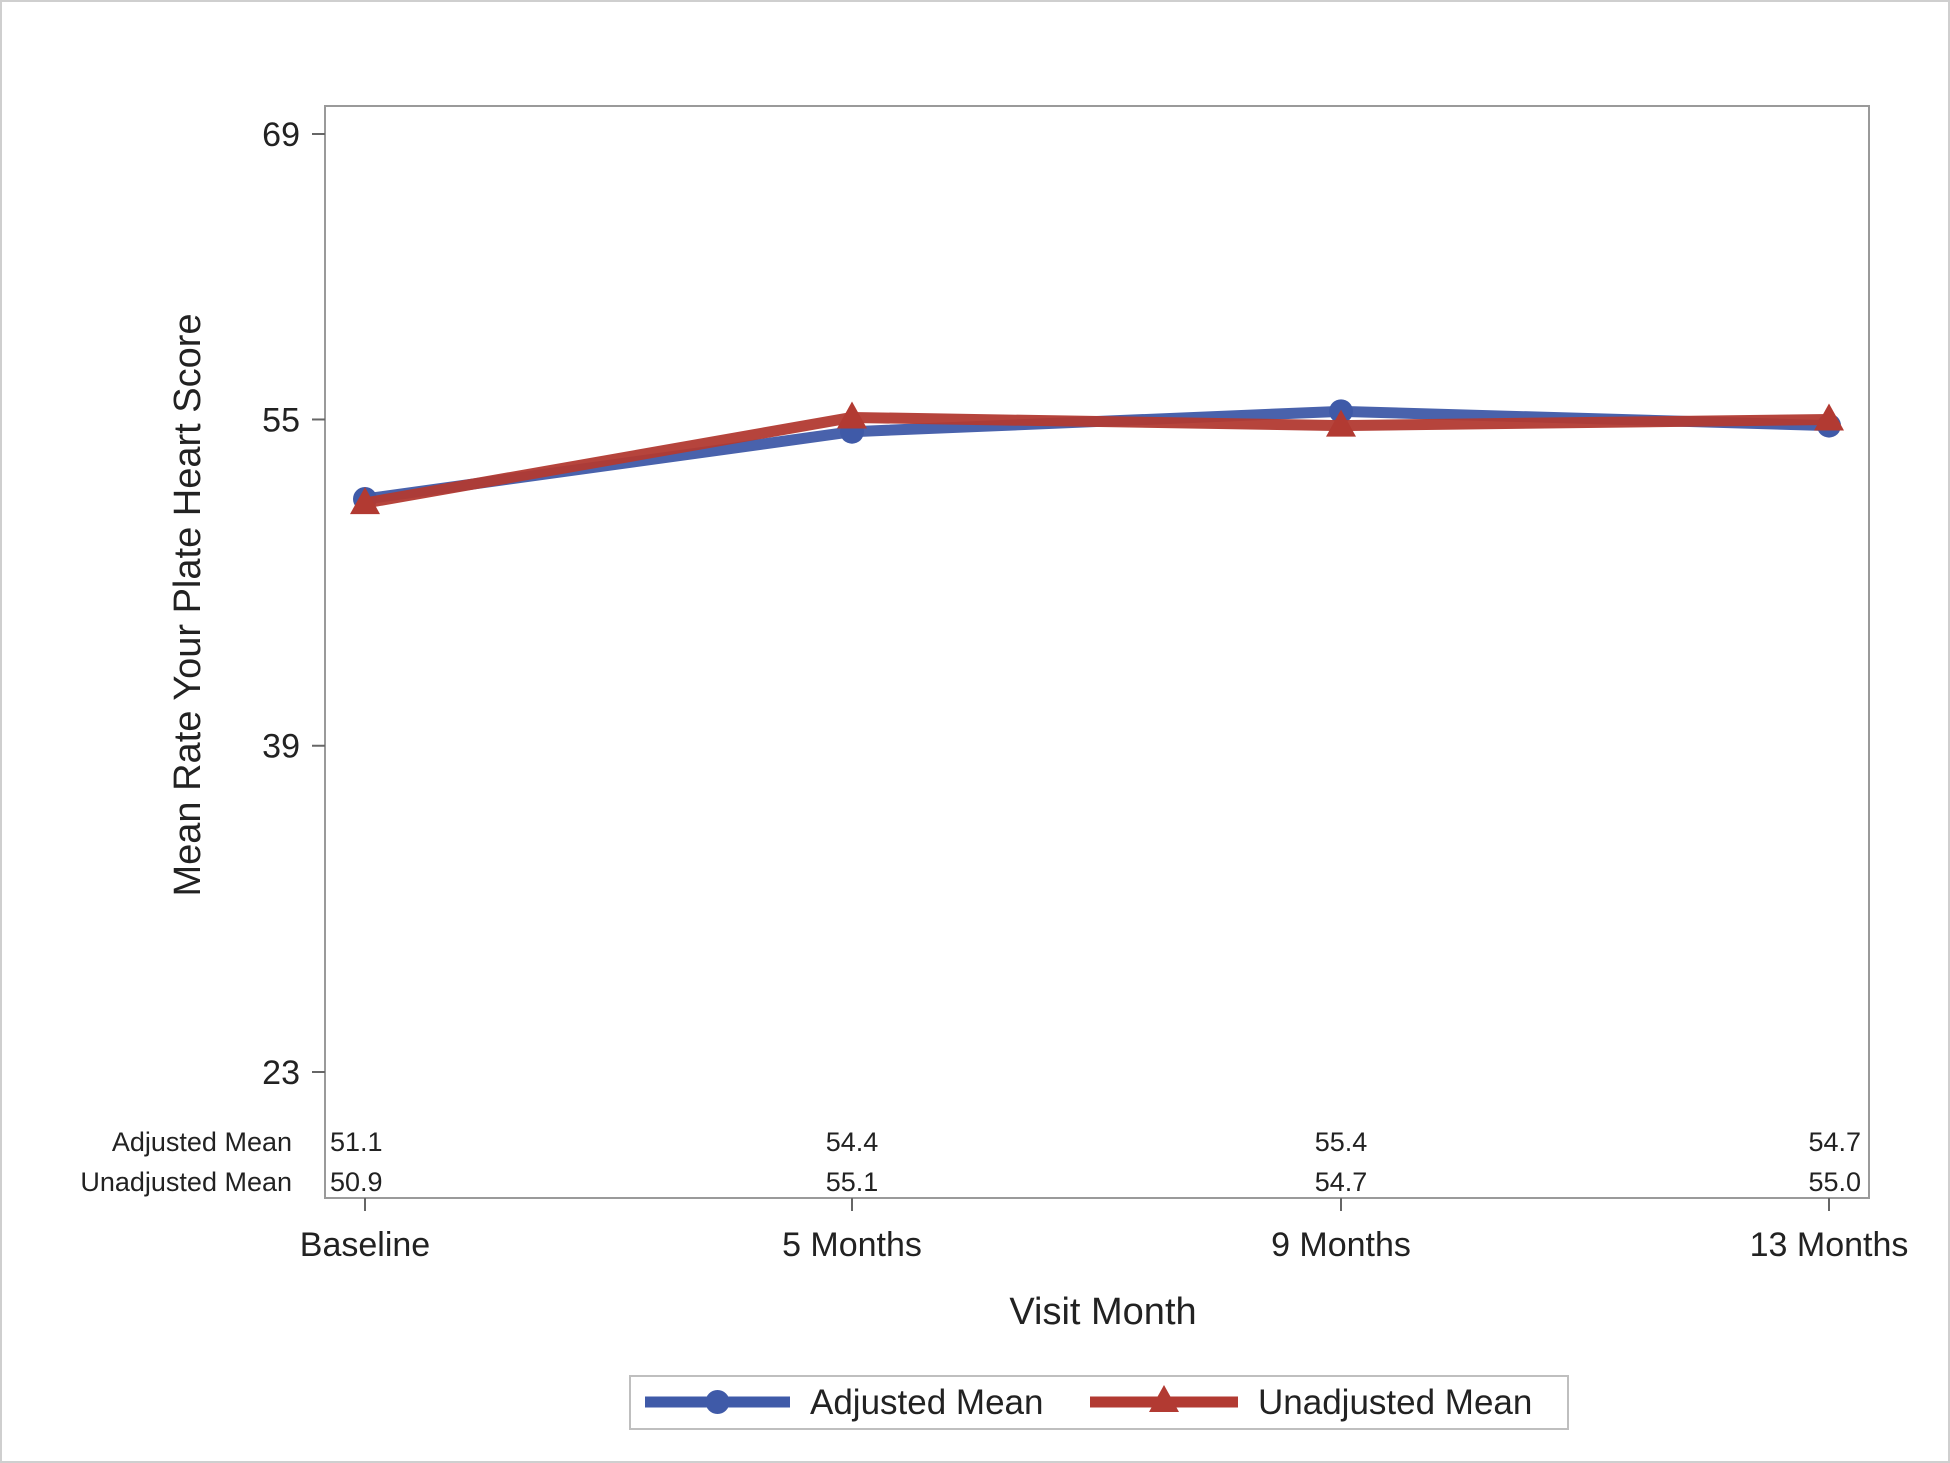  I want to click on inset-value: 50.9, so click(356, 1182).